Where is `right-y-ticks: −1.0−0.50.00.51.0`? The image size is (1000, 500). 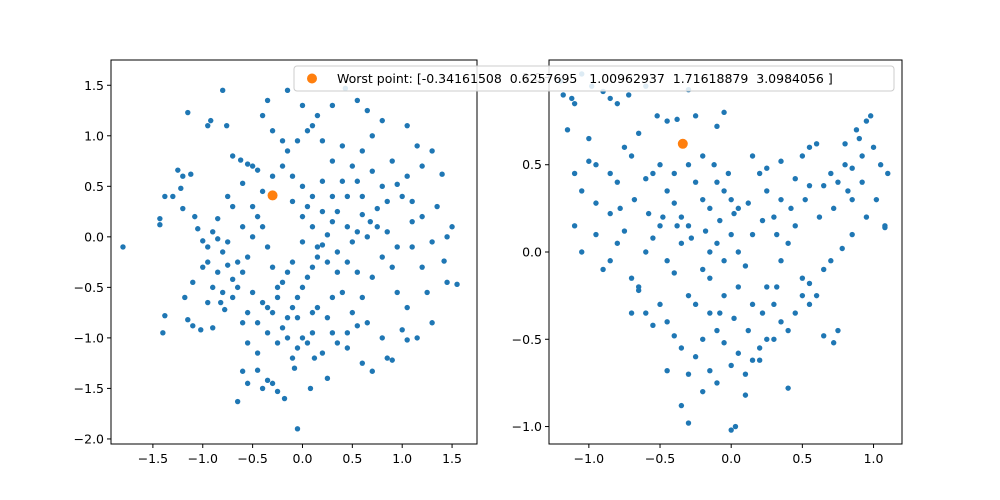 right-y-ticks: −1.0−0.50.00.51.0 is located at coordinates (530, 252).